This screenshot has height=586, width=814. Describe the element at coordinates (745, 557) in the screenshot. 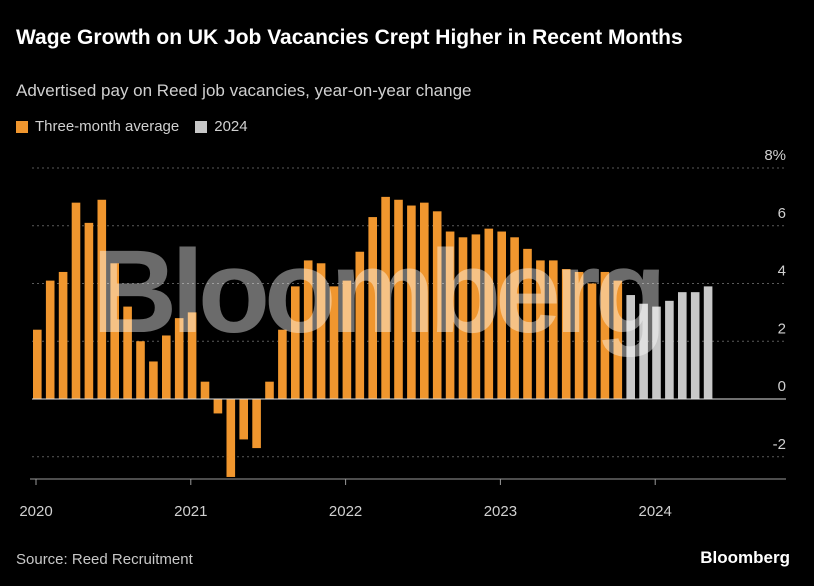

I see `brand-logo: Bloomberg` at that location.